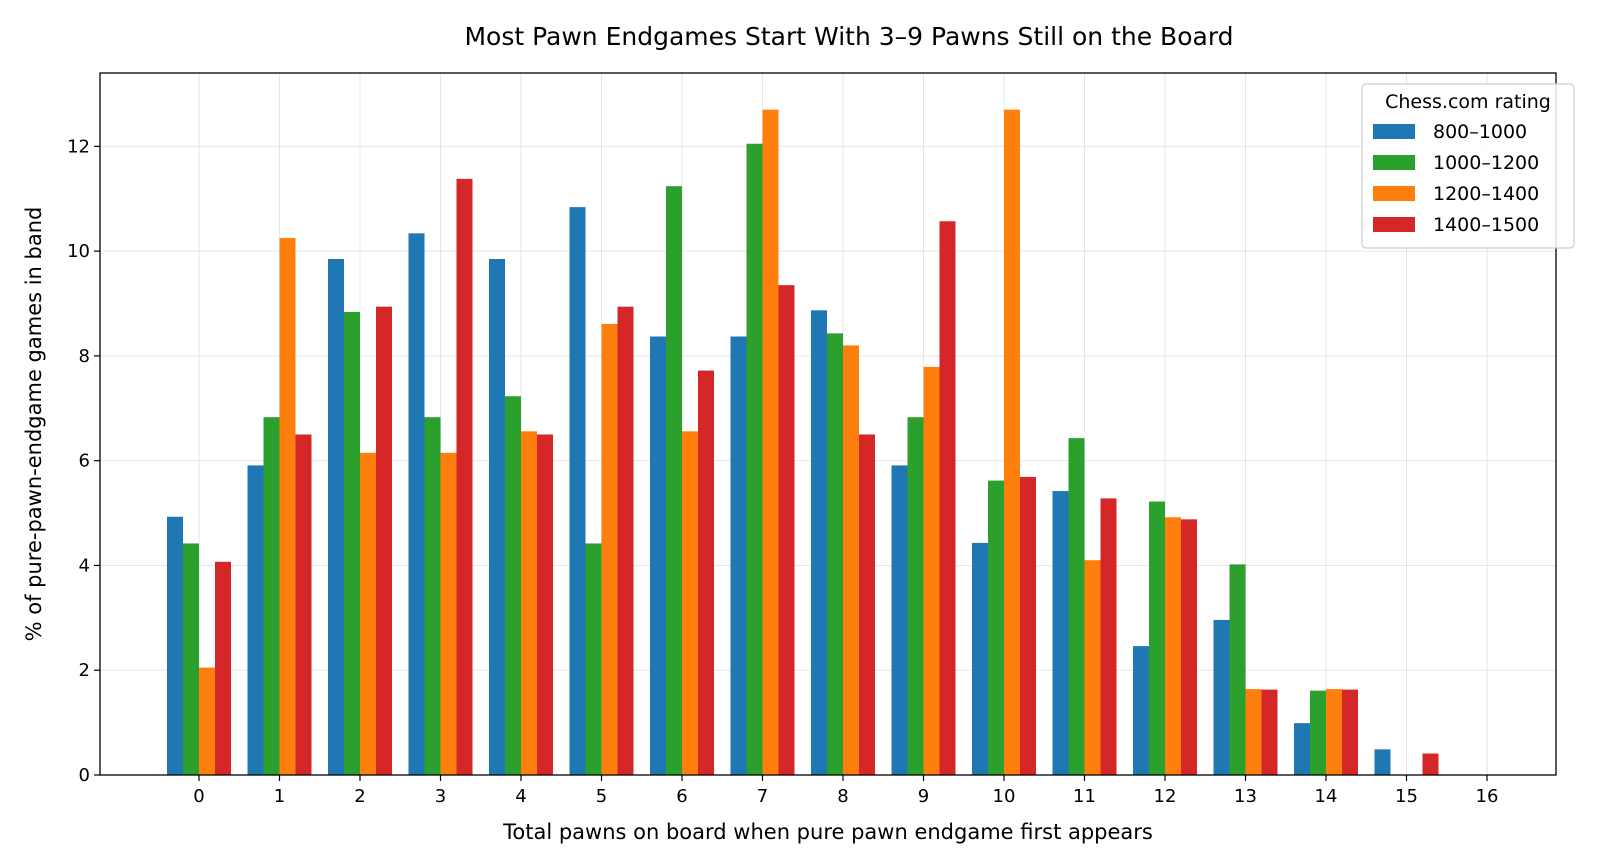 The image size is (1600, 864). What do you see at coordinates (1486, 163) in the screenshot?
I see `legend-label: 1000–1200` at bounding box center [1486, 163].